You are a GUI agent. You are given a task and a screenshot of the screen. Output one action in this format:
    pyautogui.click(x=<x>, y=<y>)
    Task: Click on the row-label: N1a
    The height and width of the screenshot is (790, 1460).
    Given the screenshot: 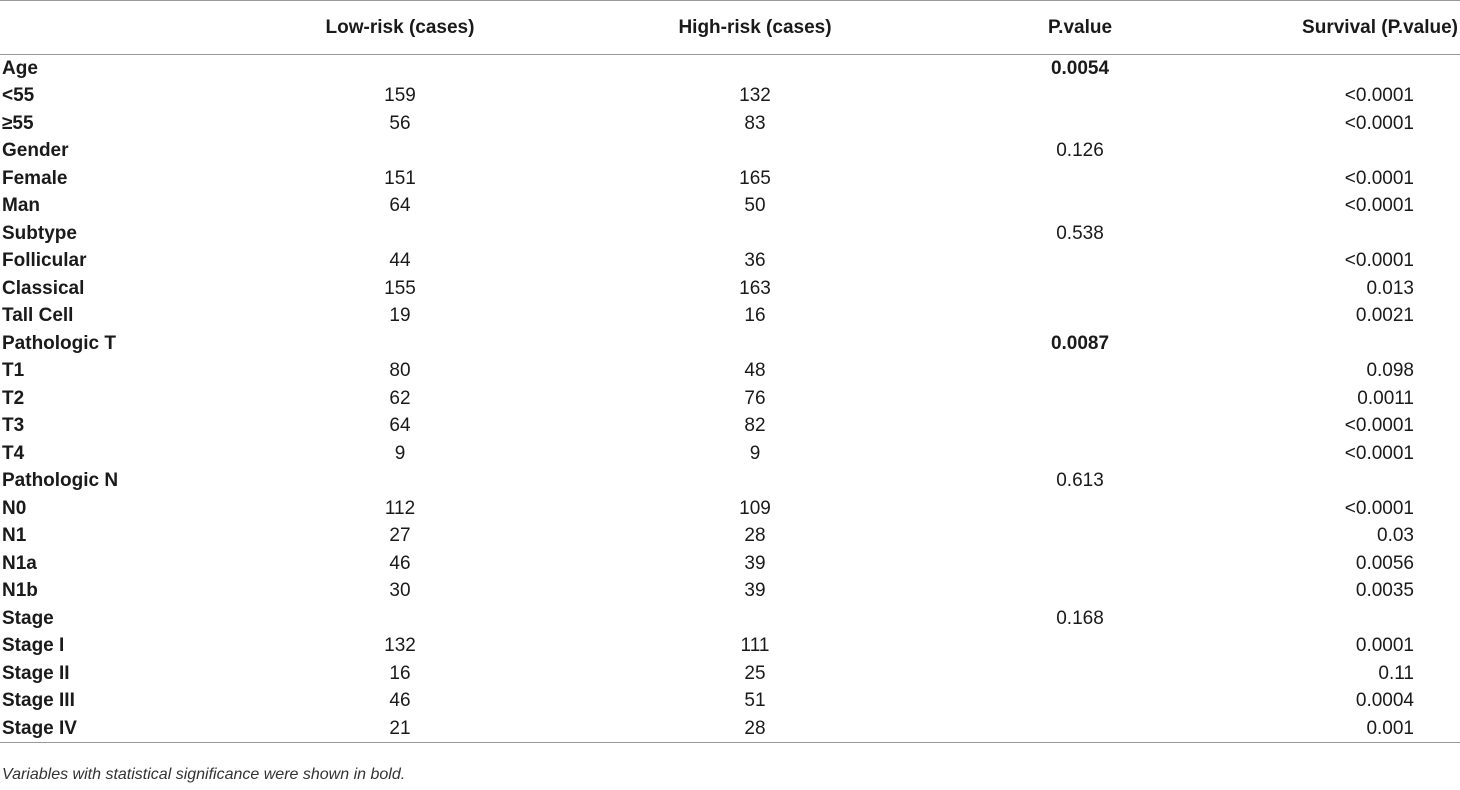 What is the action you would take?
    pyautogui.click(x=19, y=563)
    